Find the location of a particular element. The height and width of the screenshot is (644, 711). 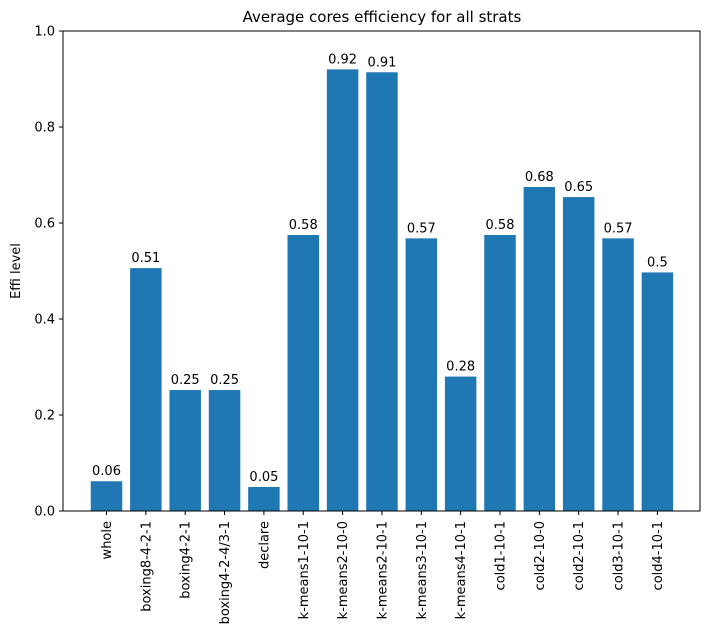

x-tick-label: cold2-10-1 is located at coordinates (579, 555).